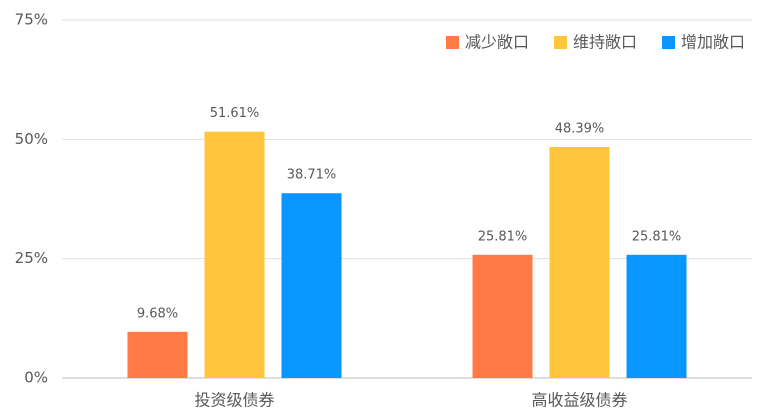 The width and height of the screenshot is (768, 419). What do you see at coordinates (157, 313) in the screenshot?
I see `value-label: 9.68%` at bounding box center [157, 313].